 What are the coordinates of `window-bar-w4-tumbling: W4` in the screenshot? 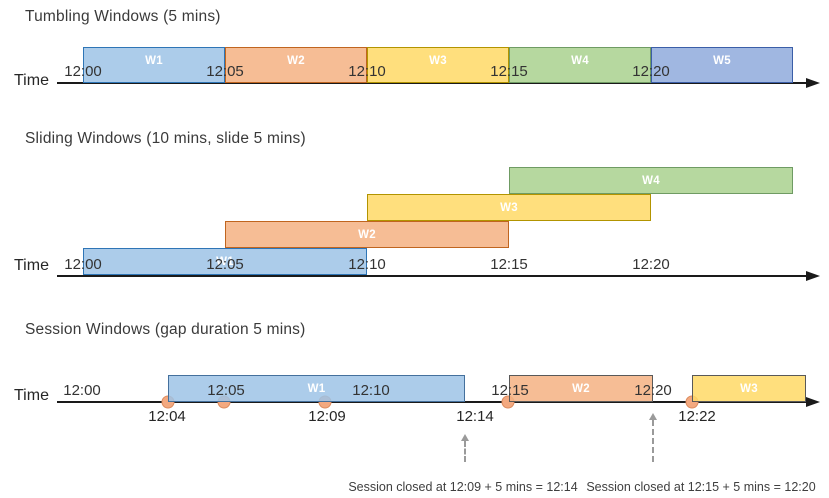 It's located at (580, 65).